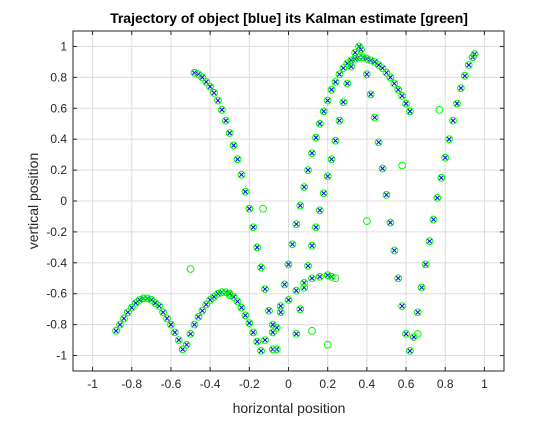 The width and height of the screenshot is (560, 425). I want to click on x-axis-label: horizontal position, so click(289, 408).